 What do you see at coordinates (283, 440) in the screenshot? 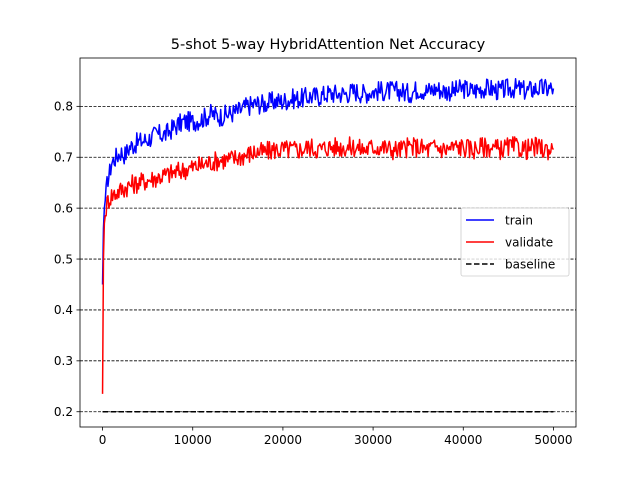
I see `x-tick-label: 20000` at bounding box center [283, 440].